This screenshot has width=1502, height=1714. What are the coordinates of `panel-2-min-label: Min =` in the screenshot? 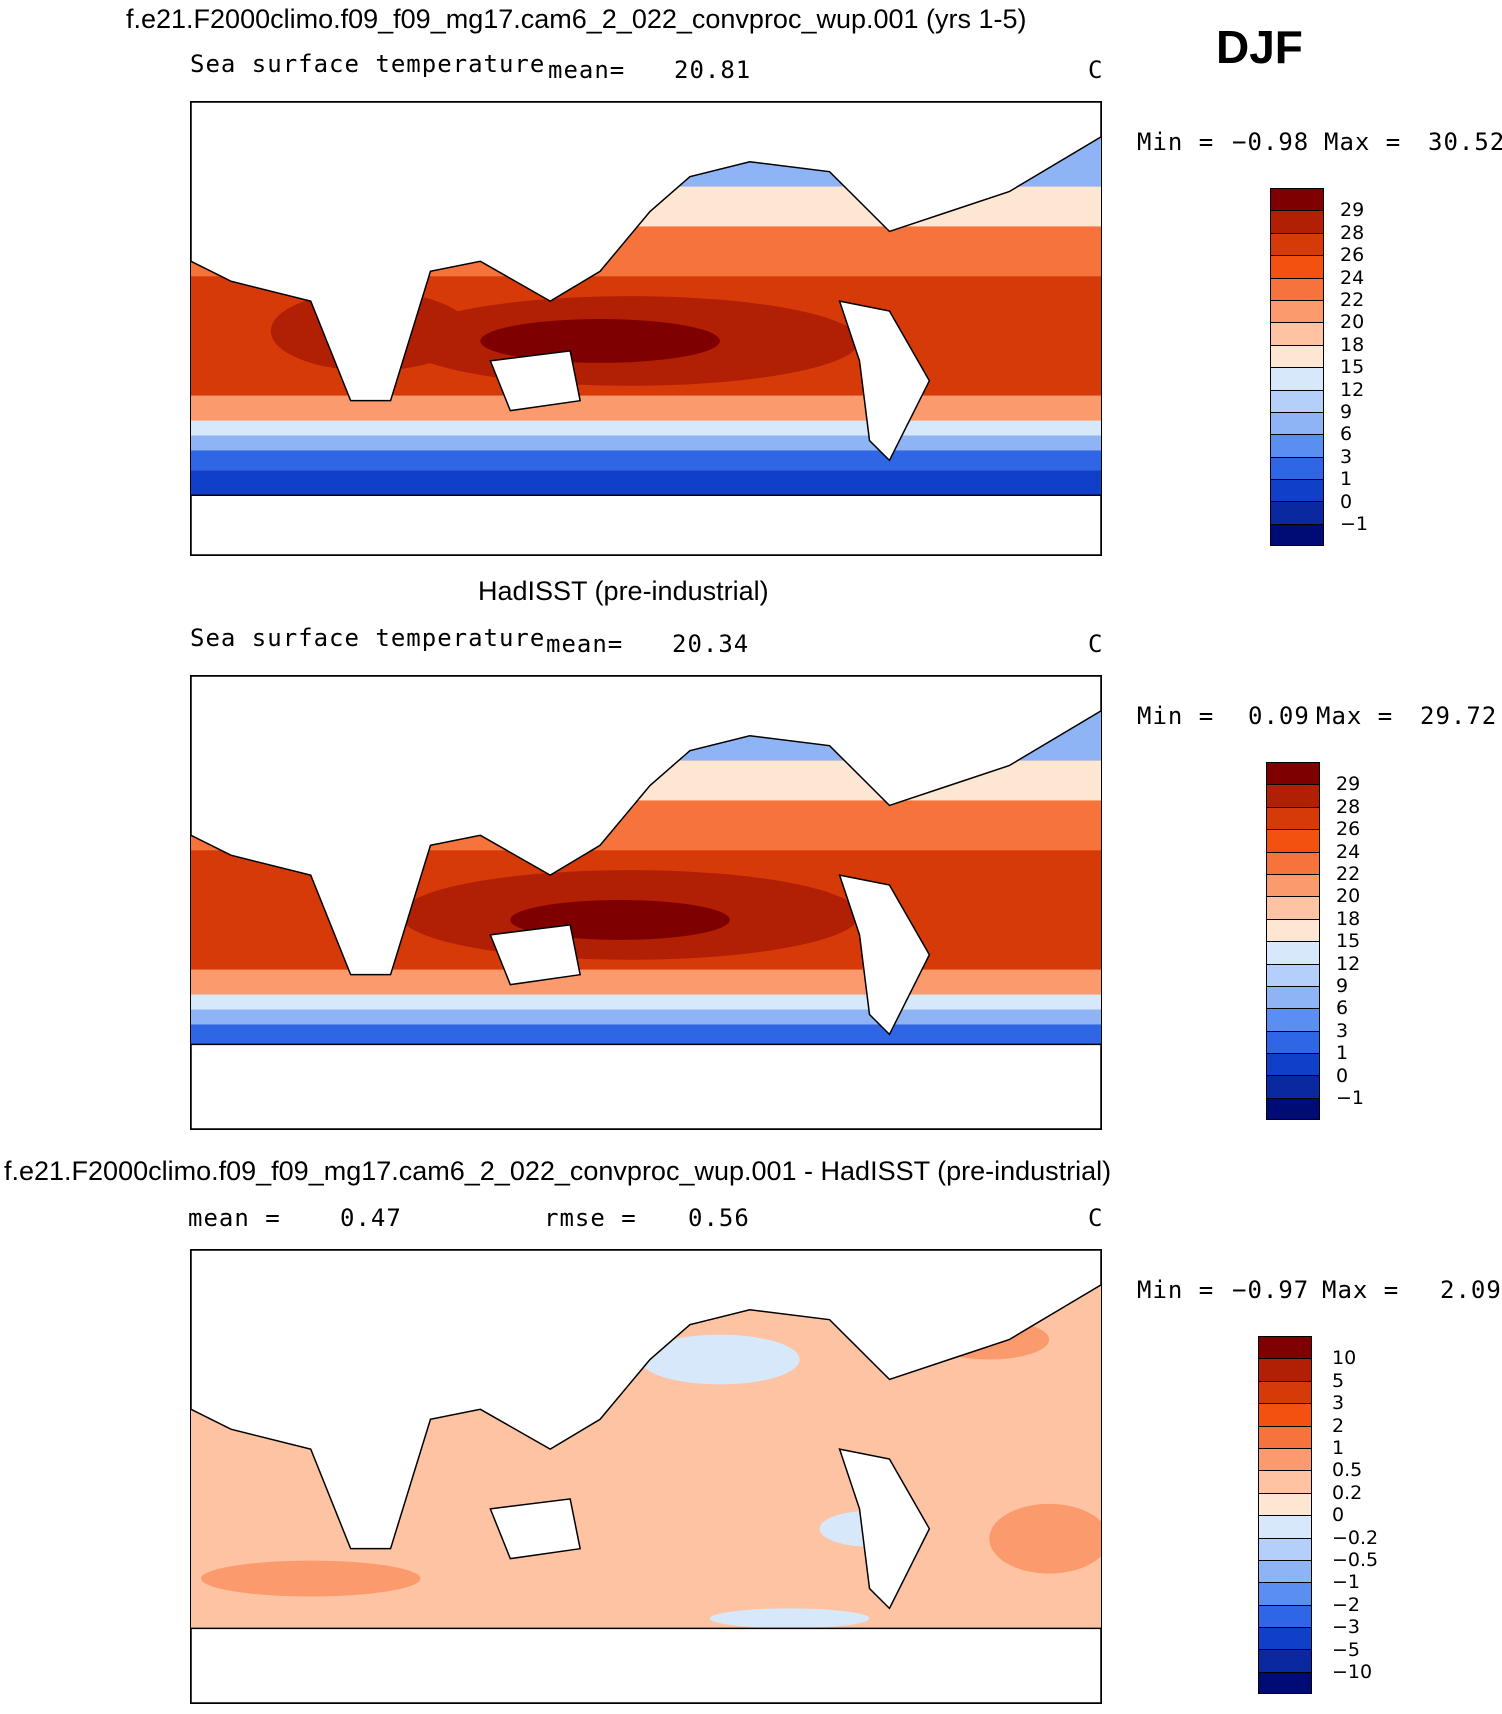 It's located at (1176, 716).